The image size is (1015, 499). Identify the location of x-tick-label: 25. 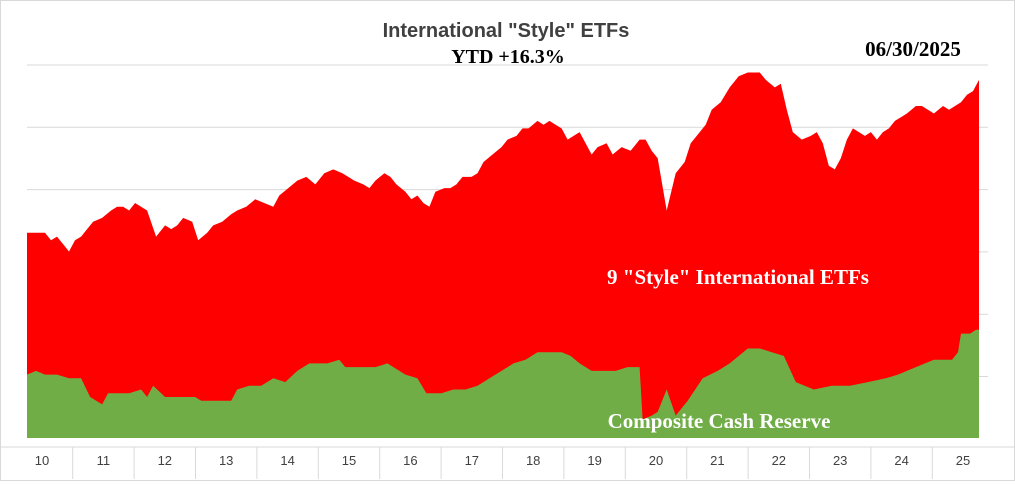
(963, 460).